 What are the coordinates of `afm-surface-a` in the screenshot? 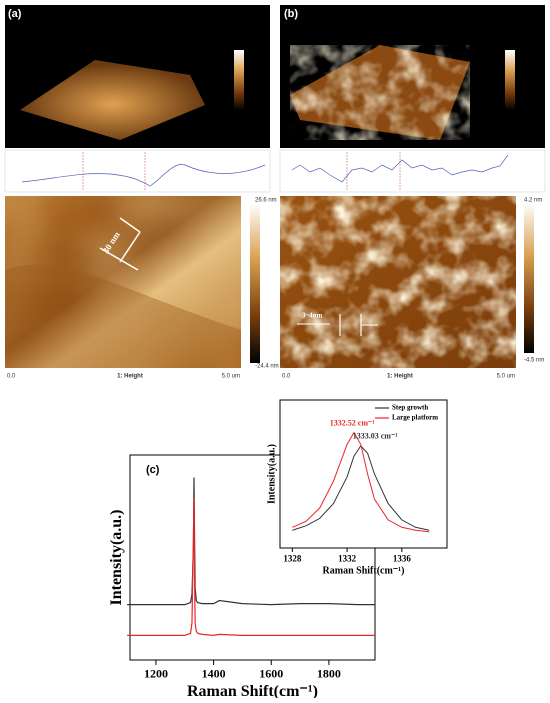 It's located at (112, 100).